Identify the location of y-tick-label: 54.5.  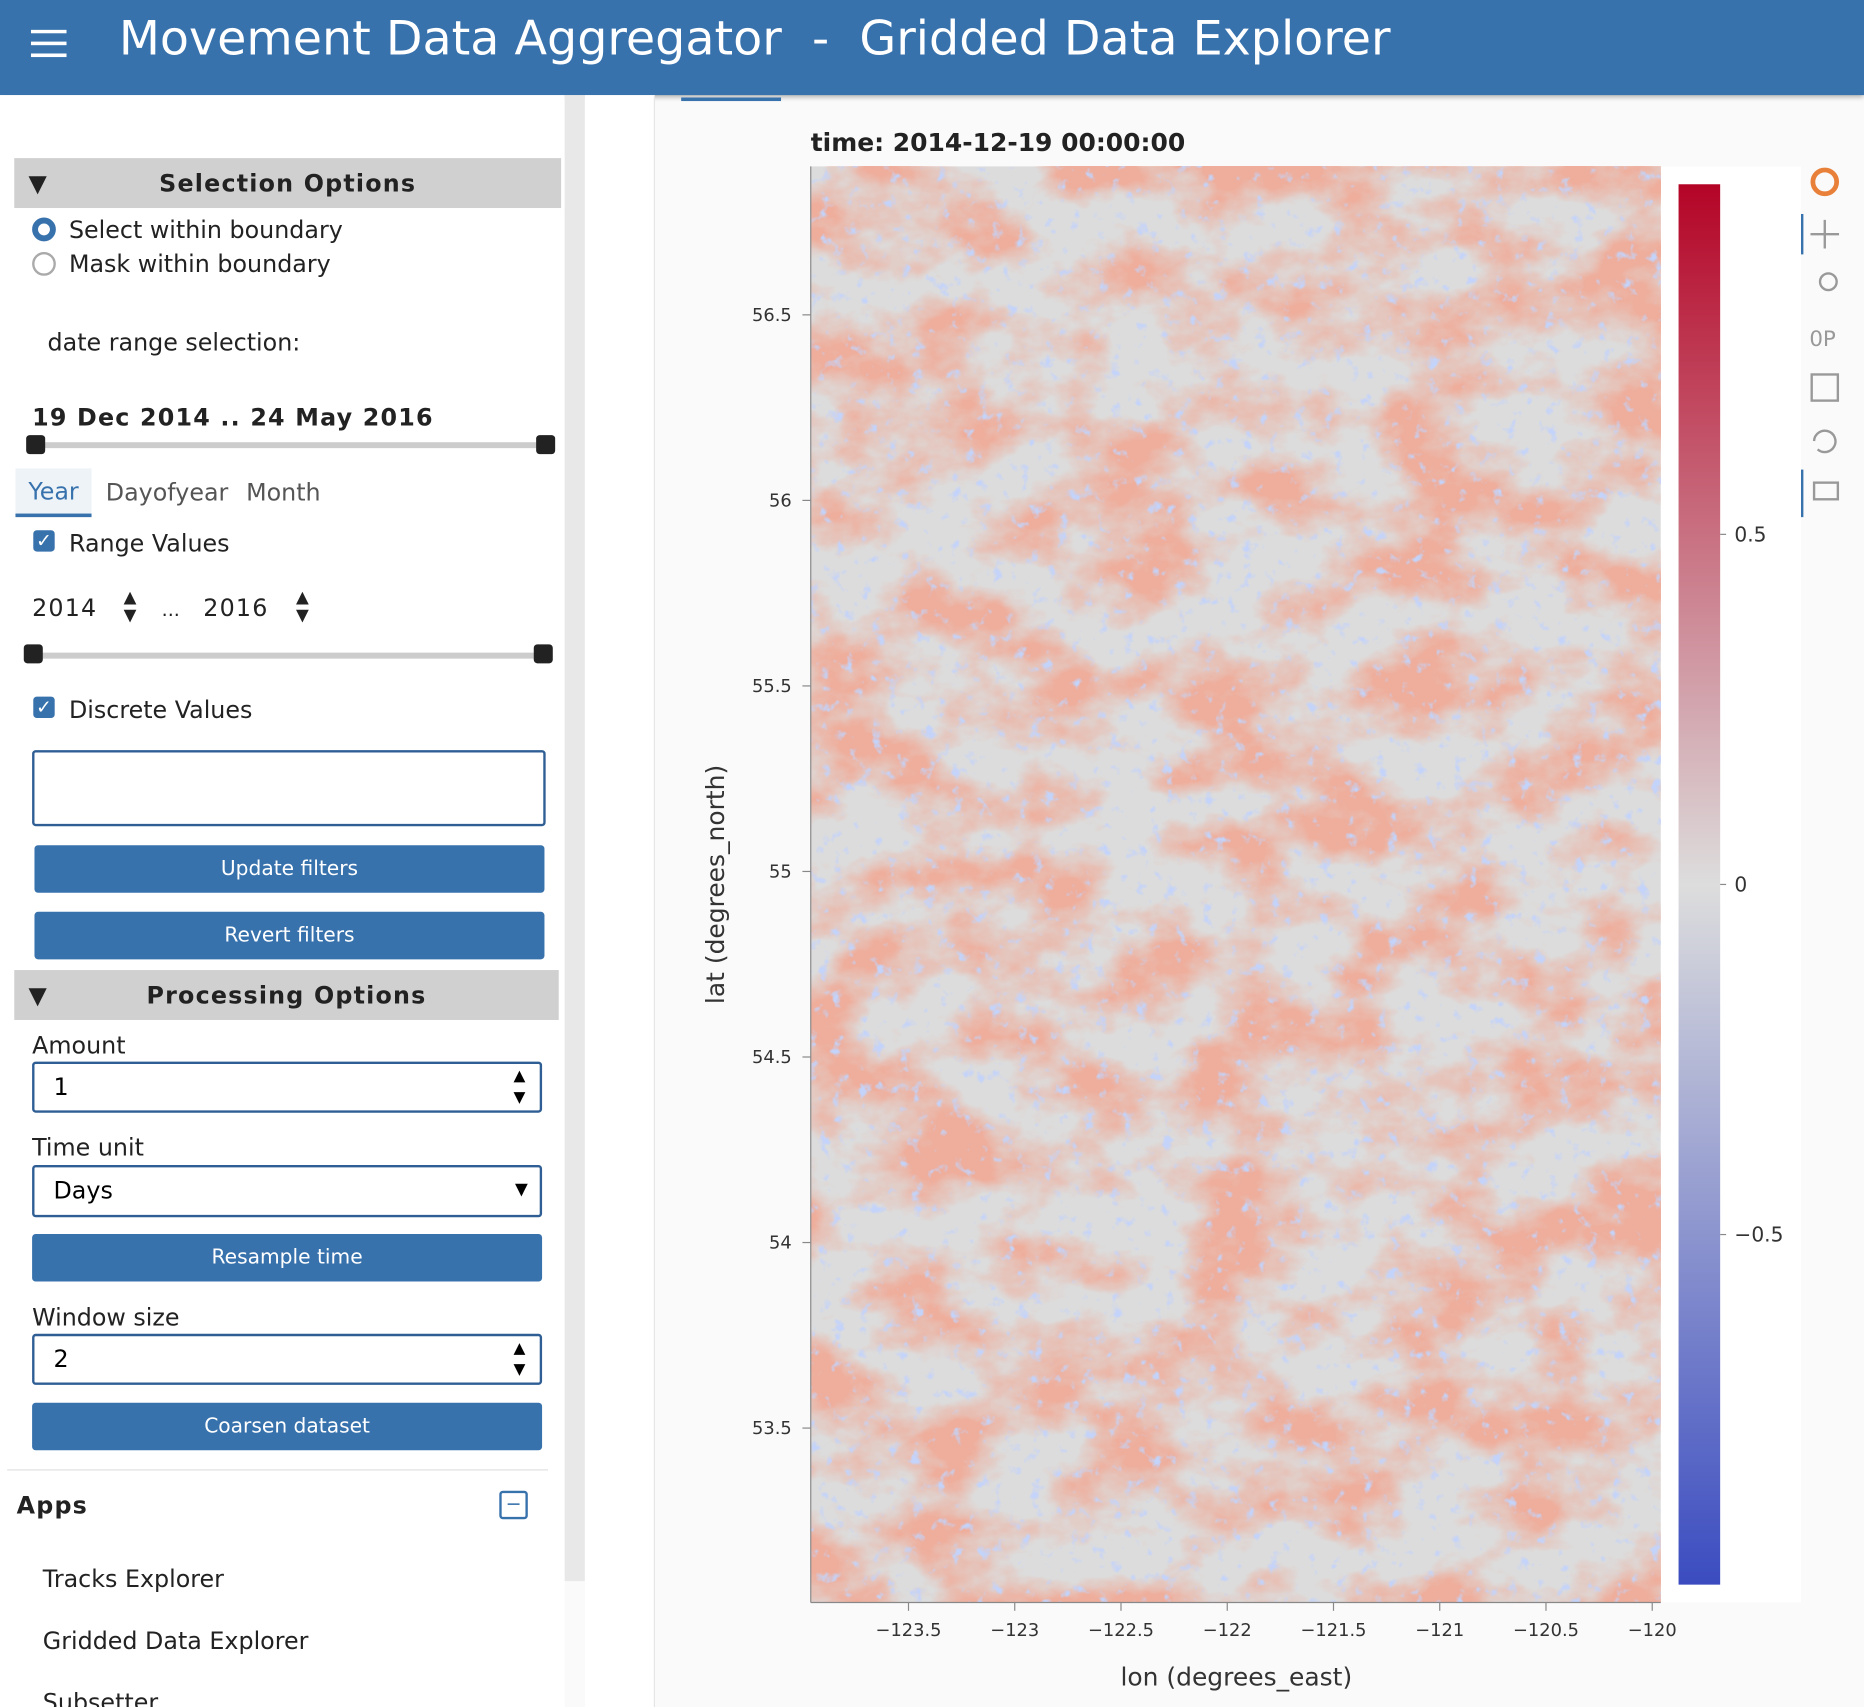
(772, 1057).